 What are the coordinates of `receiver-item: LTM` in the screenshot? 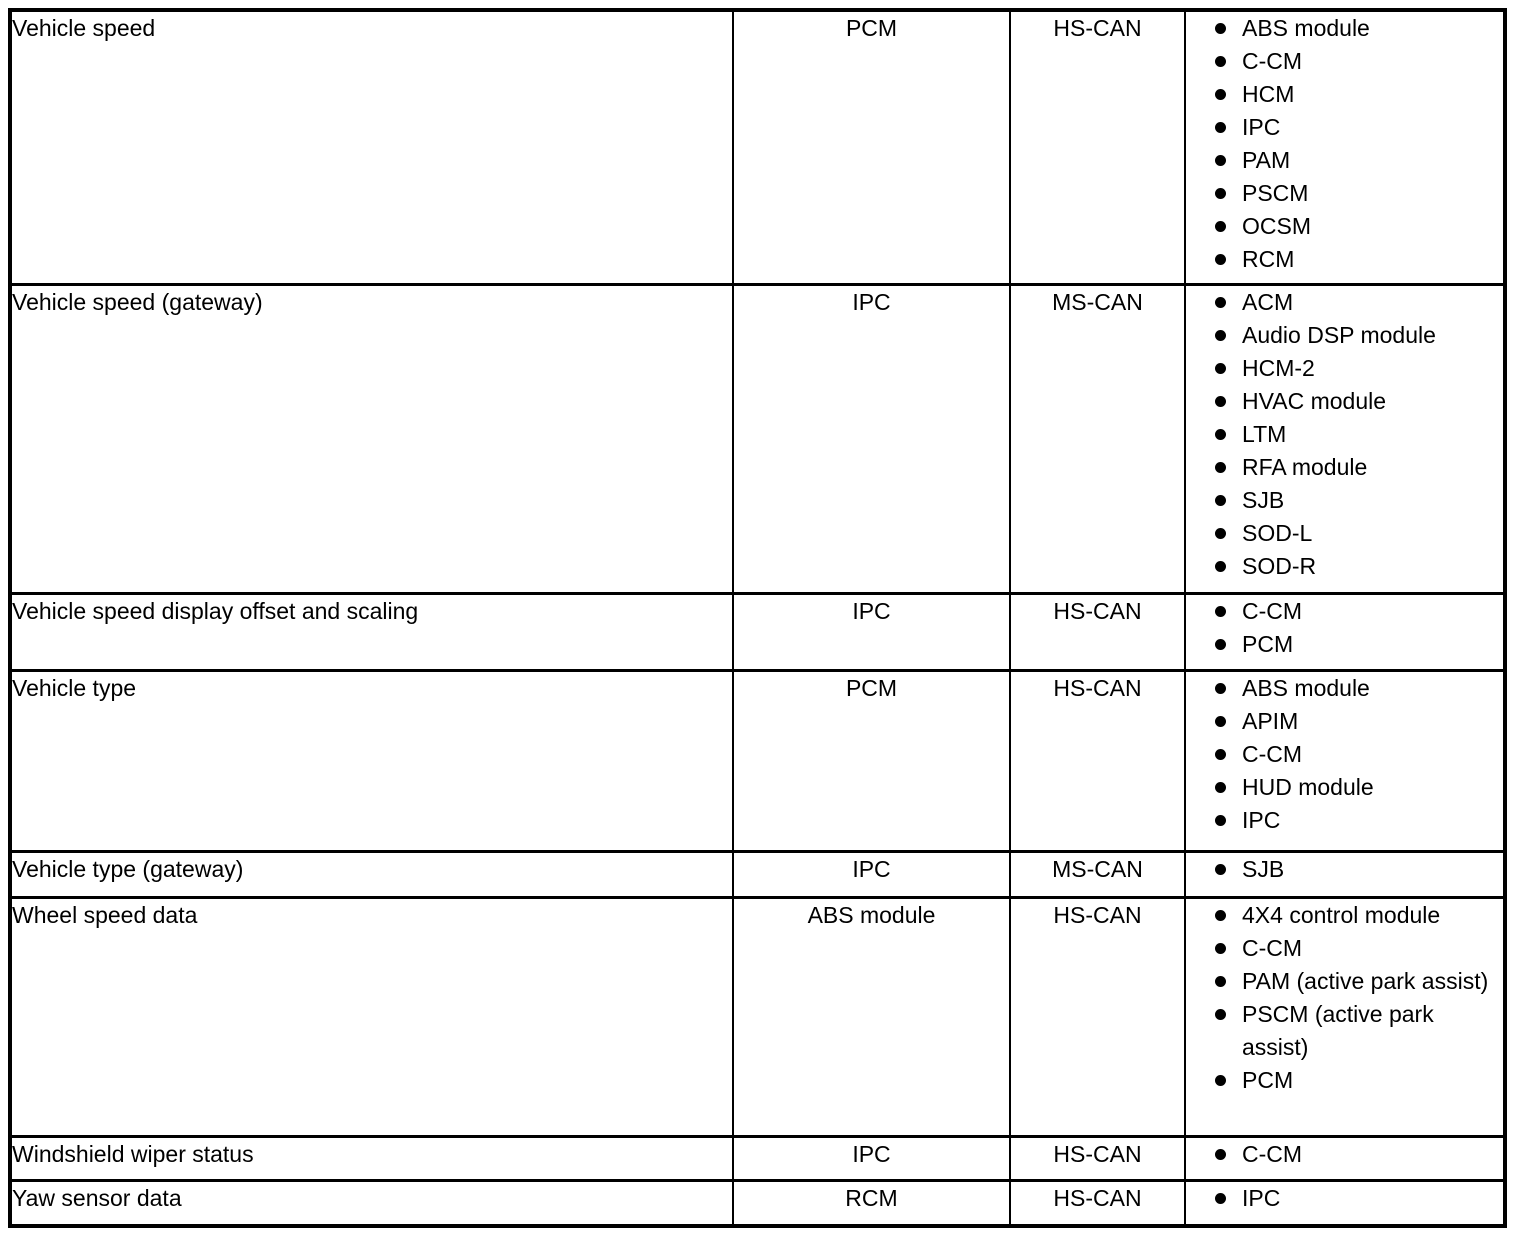 It's located at (1344, 434).